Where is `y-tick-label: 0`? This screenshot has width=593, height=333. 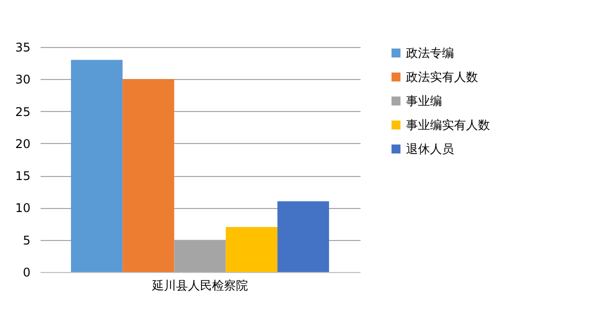 y-tick-label: 0 is located at coordinates (26, 273).